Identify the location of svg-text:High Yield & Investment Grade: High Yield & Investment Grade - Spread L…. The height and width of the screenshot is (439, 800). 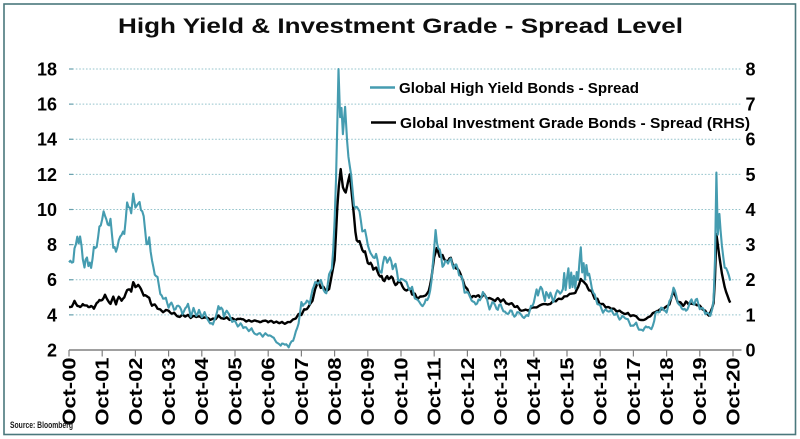
(400, 26).